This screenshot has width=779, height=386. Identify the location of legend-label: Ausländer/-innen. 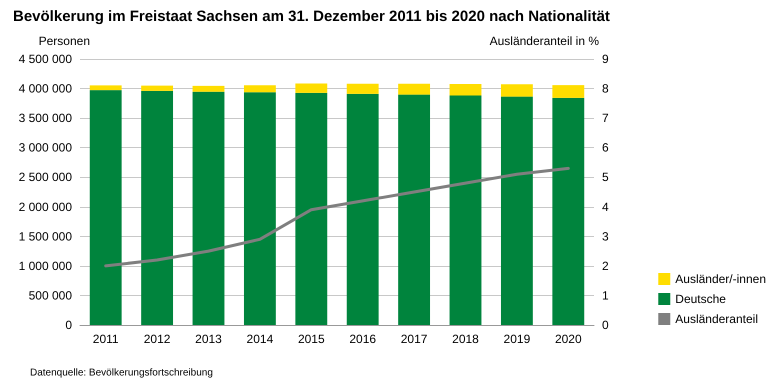
(720, 279).